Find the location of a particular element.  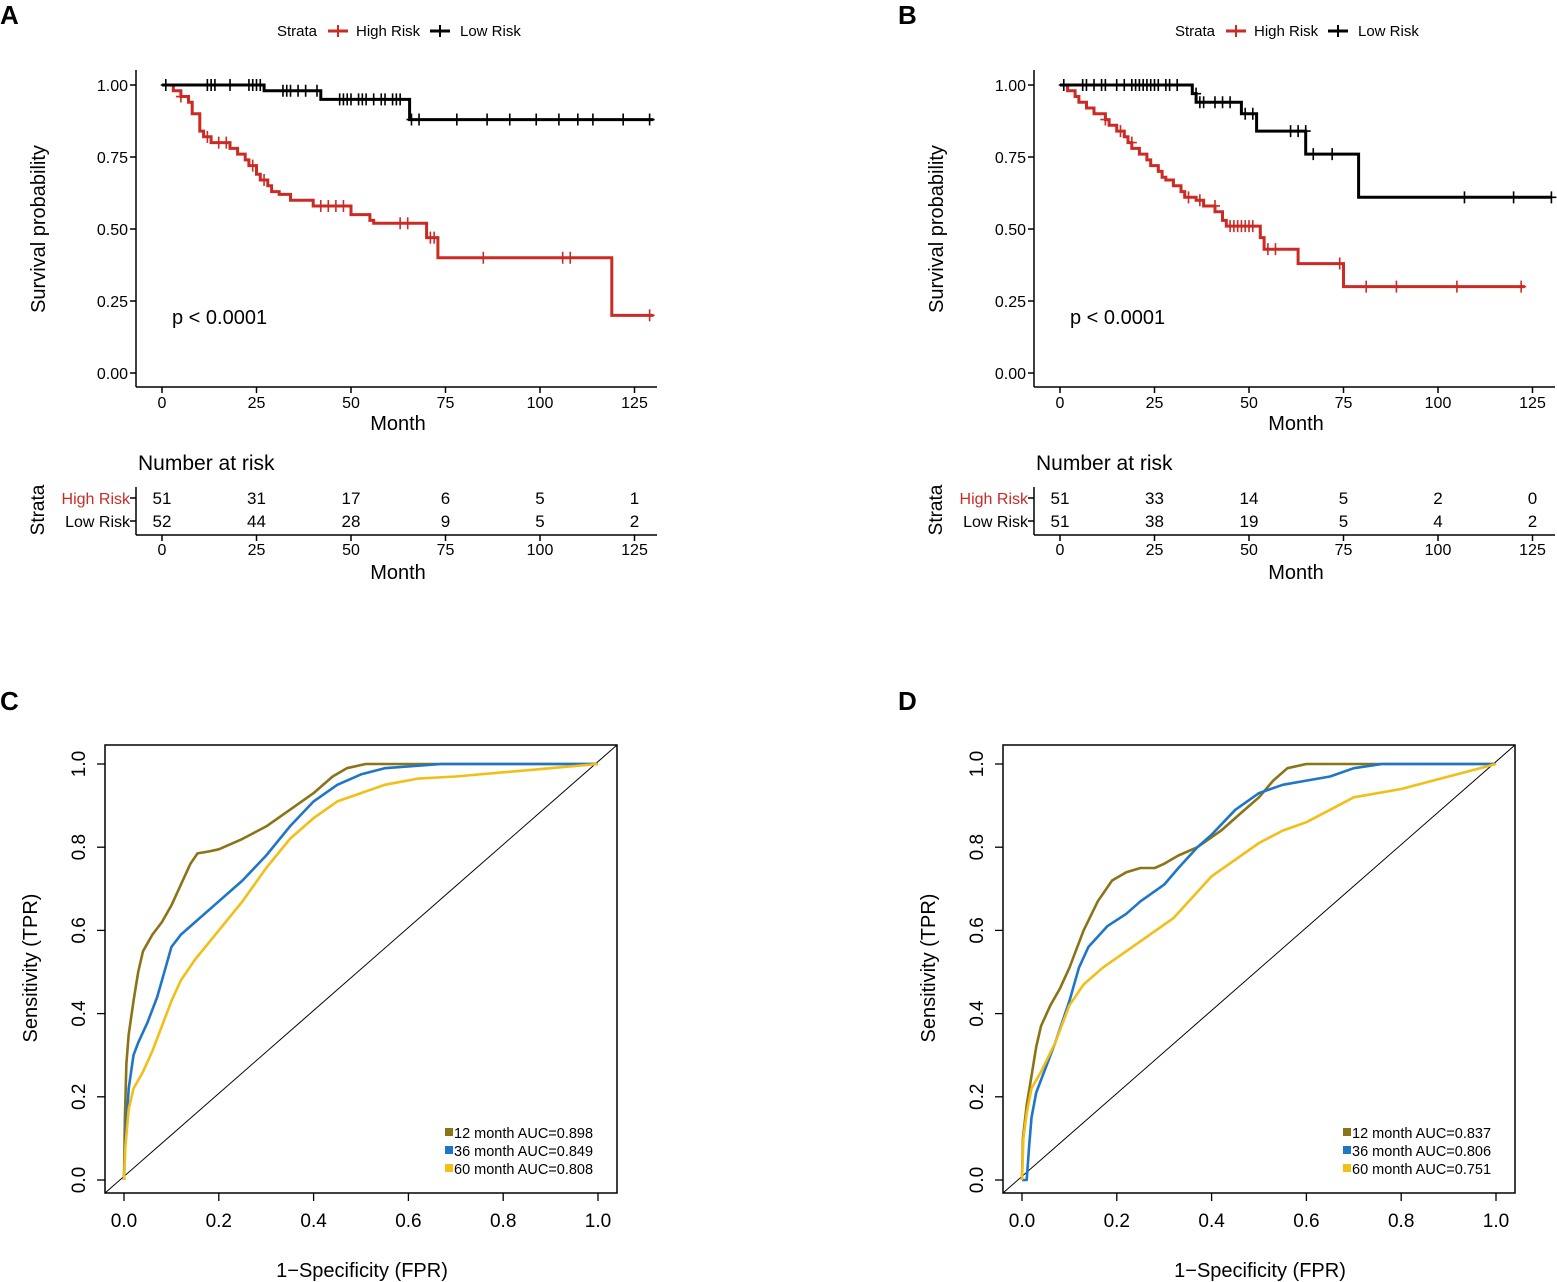

y-tick-label: 0.50 is located at coordinates (1010, 230).